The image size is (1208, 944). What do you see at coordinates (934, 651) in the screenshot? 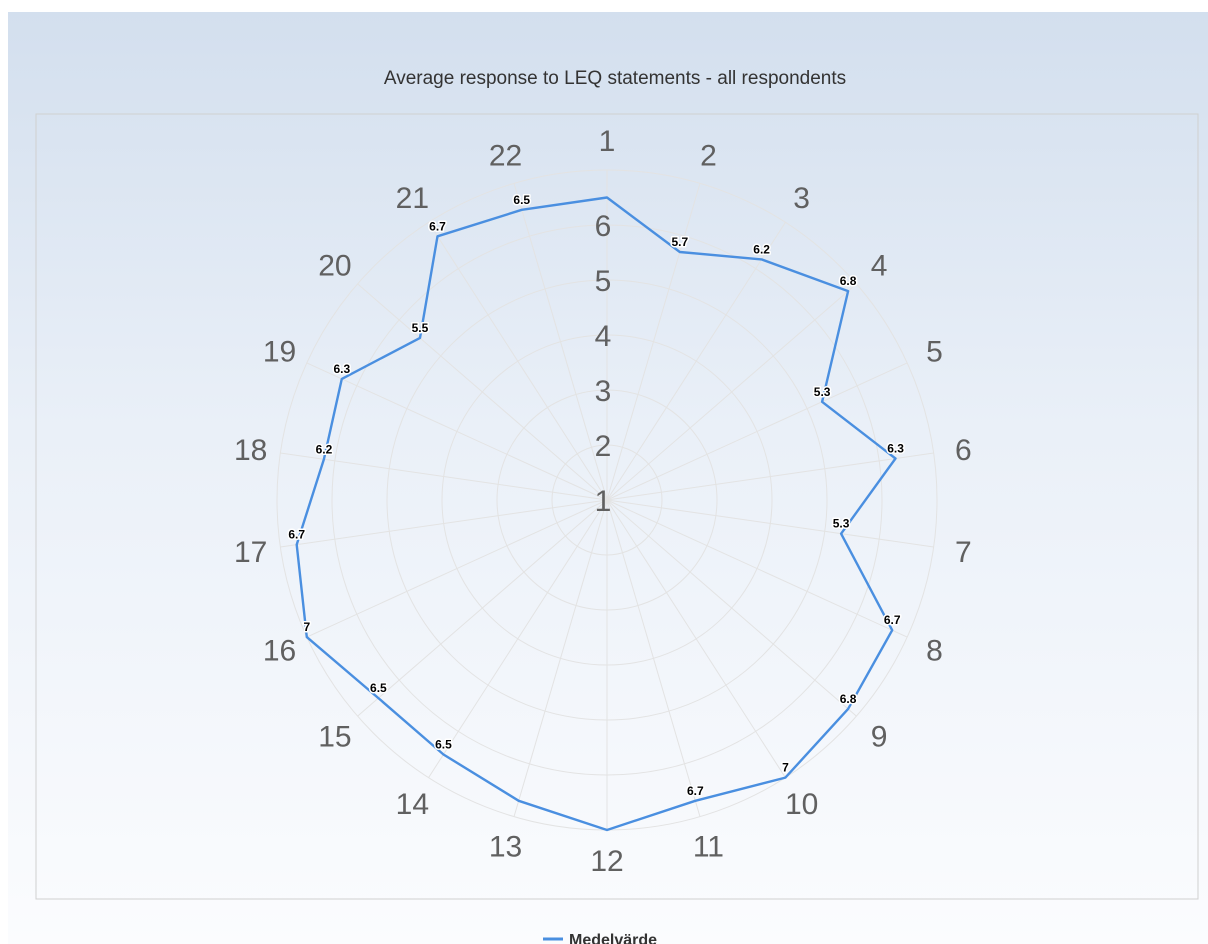
I see `category-label: 8` at bounding box center [934, 651].